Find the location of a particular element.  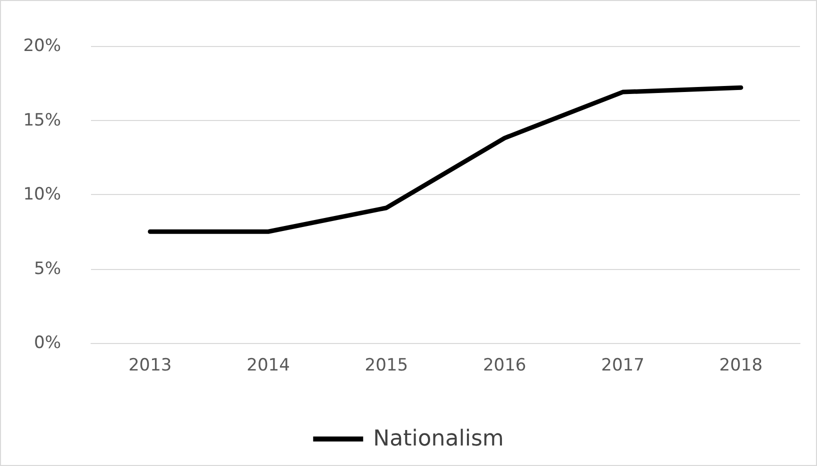

x-tick-label: 2015 is located at coordinates (386, 366).